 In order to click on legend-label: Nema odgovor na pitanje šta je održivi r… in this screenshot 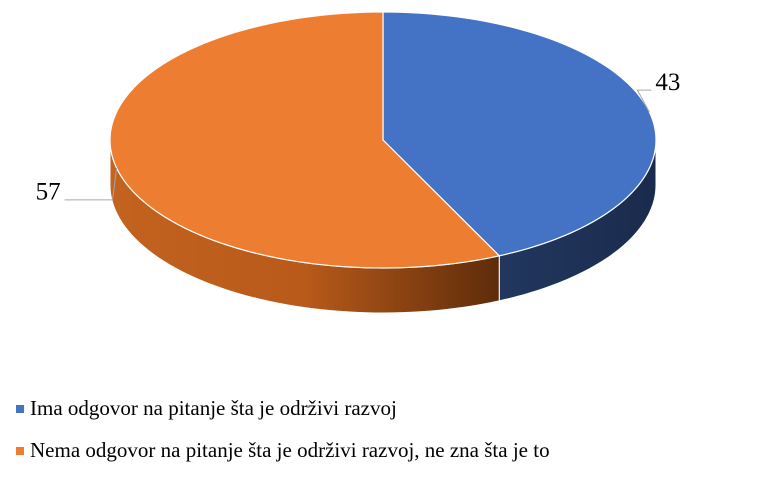, I will do `click(290, 450)`.